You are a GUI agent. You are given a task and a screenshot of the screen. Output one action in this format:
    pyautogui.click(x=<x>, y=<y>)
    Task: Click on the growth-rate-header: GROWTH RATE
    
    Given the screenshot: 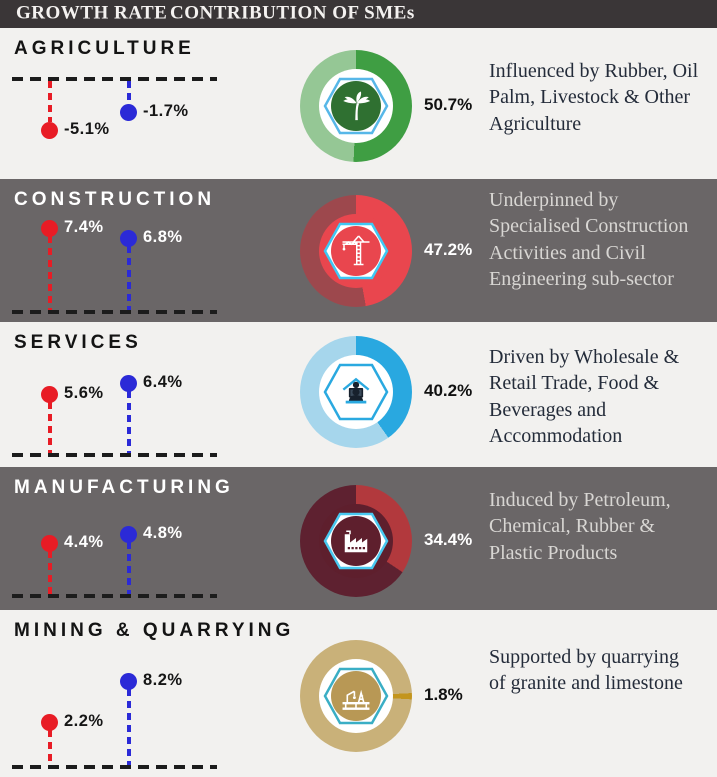 What is the action you would take?
    pyautogui.click(x=92, y=13)
    